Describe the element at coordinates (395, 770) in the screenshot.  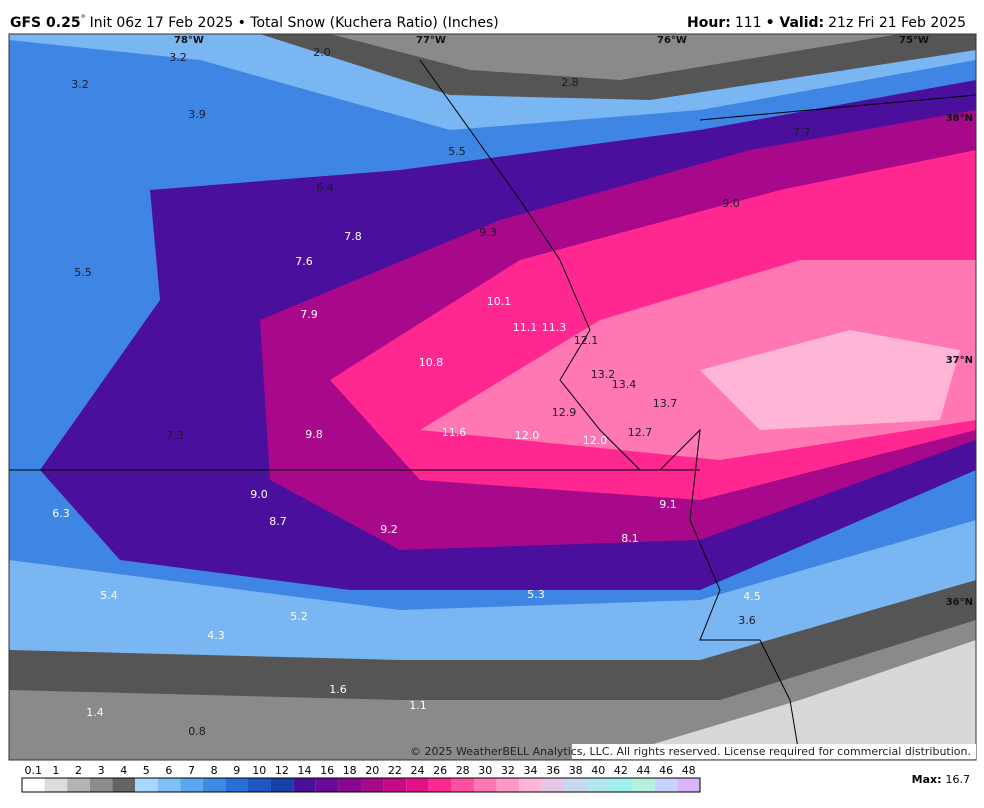
I see `colorbar-label: 22` at that location.